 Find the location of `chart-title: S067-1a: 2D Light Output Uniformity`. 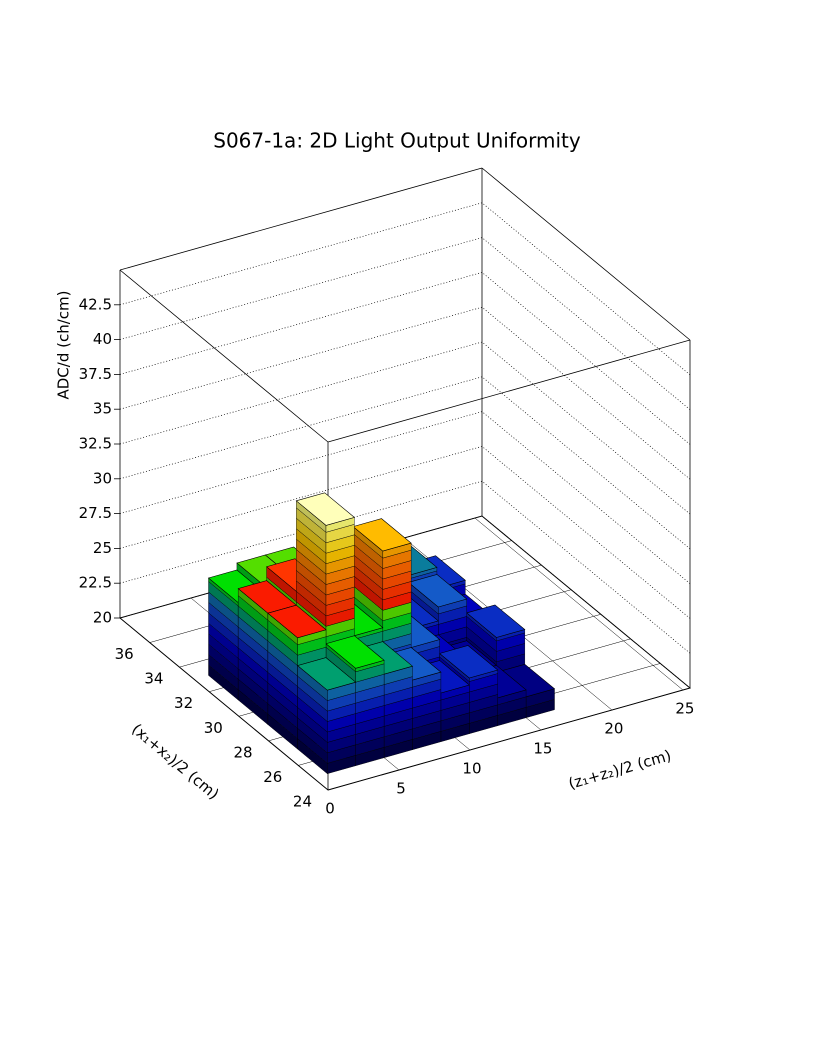

chart-title: S067-1a: 2D Light Output Uniformity is located at coordinates (397, 141).